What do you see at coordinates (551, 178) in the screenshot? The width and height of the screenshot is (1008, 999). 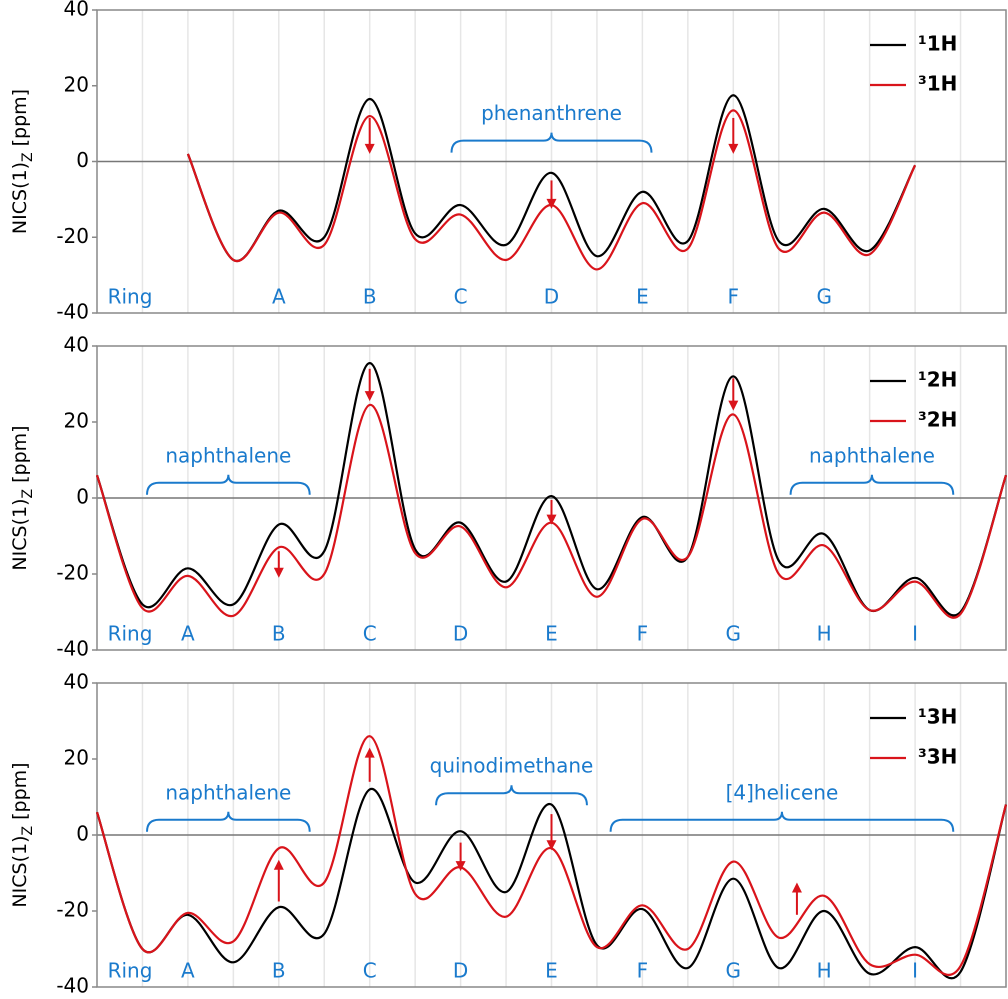 I see `series-line` at bounding box center [551, 178].